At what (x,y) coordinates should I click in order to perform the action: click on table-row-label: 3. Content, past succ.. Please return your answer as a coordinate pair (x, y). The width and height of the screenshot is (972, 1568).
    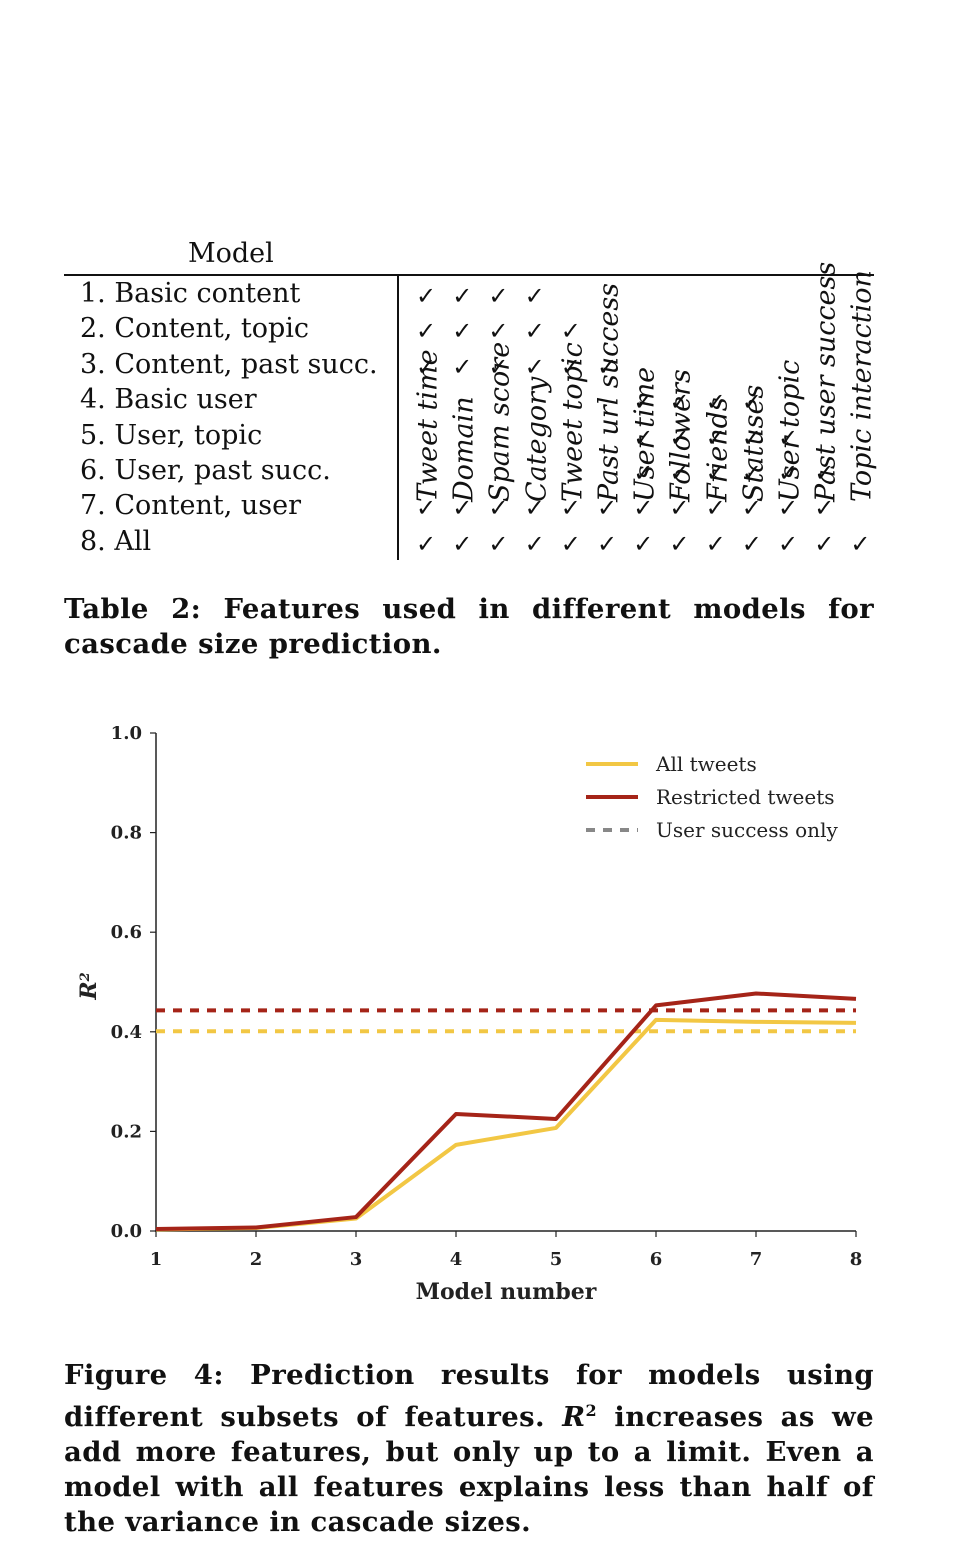
    Looking at the image, I should click on (229, 364).